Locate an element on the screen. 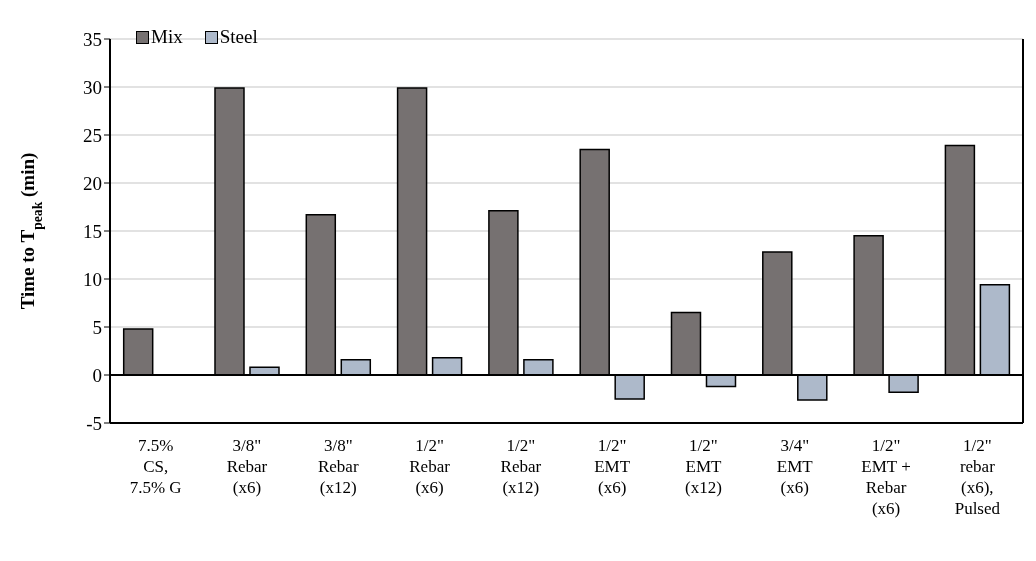 Image resolution: width=1036 pixels, height=561 pixels. y-tick-label: 35 is located at coordinates (92, 39).